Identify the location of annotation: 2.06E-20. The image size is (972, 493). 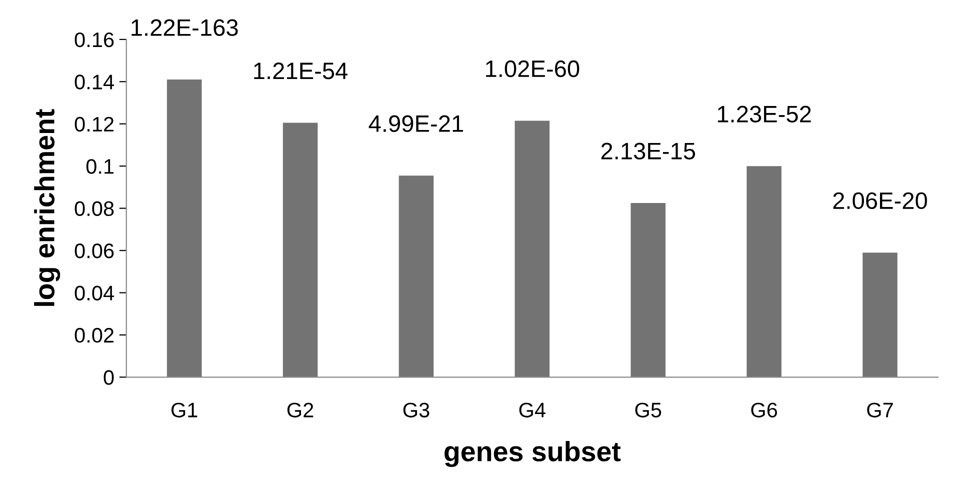
(880, 201).